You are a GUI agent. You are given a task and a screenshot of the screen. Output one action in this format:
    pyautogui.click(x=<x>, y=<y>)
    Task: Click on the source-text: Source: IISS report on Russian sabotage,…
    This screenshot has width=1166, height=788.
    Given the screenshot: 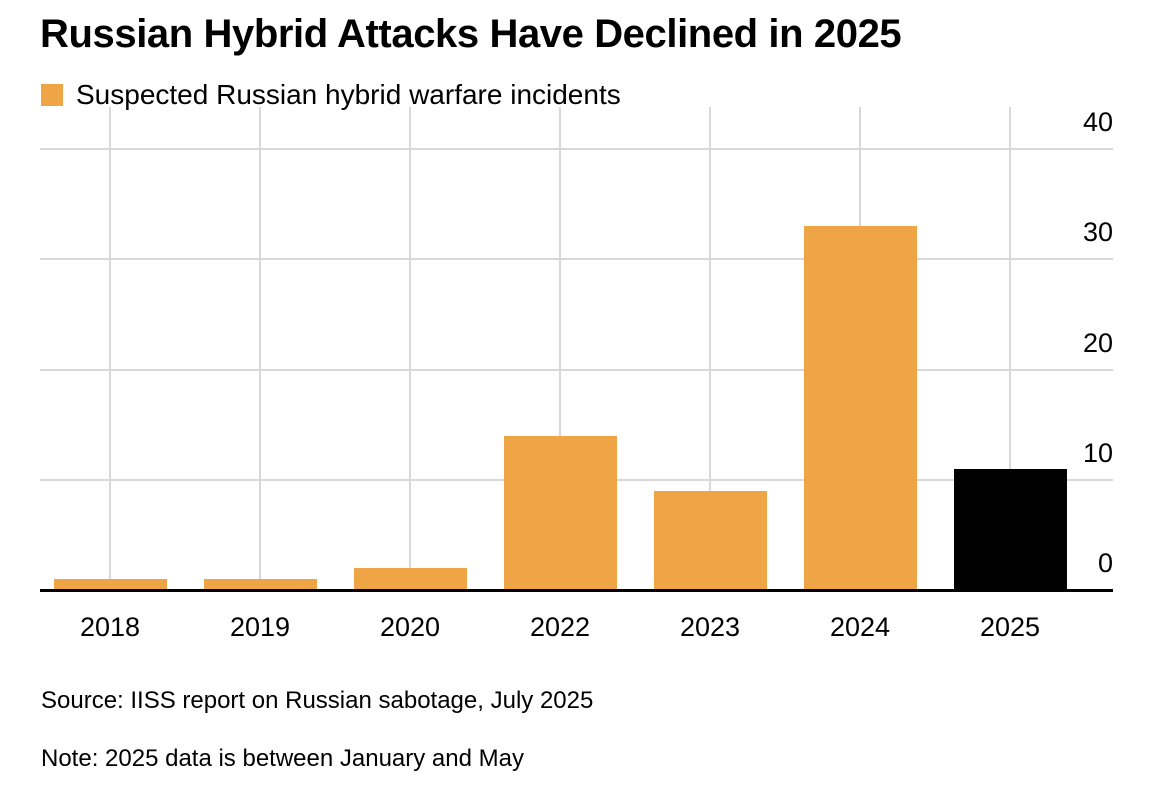 What is the action you would take?
    pyautogui.click(x=317, y=700)
    